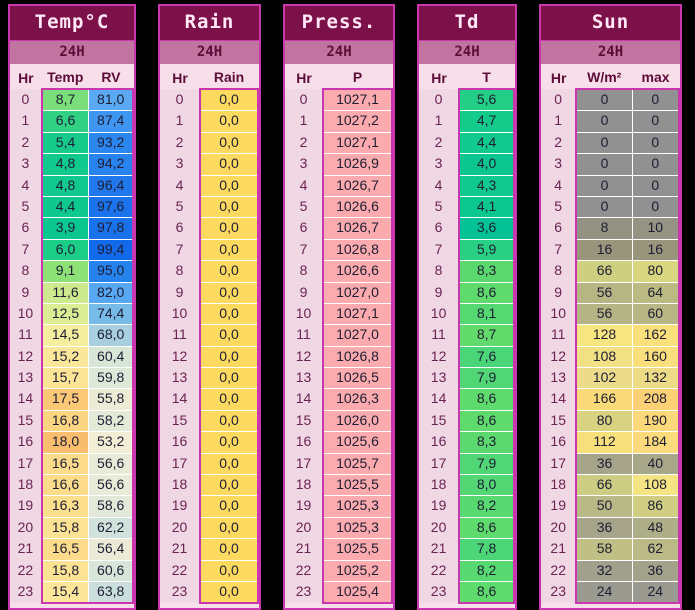 Image resolution: width=695 pixels, height=610 pixels. What do you see at coordinates (610, 250) in the screenshot?
I see `table-row: 7 16 16` at bounding box center [610, 250].